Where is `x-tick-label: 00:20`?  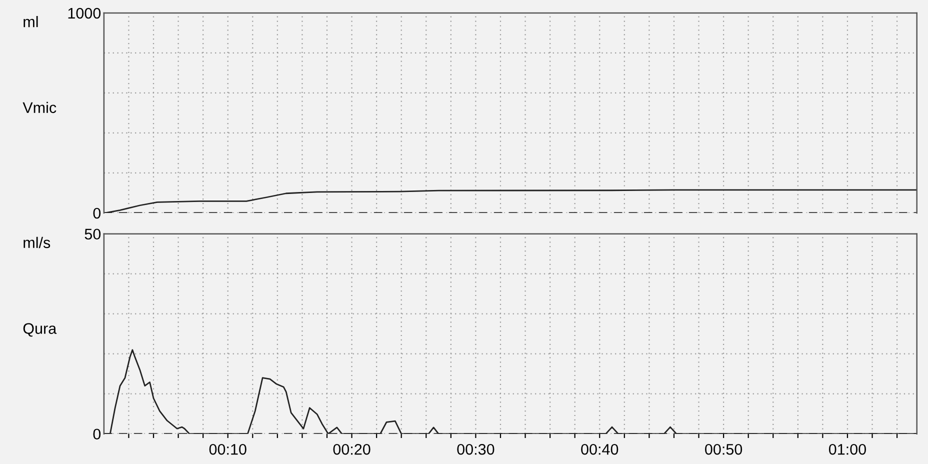
x-tick-label: 00:20 is located at coordinates (351, 449).